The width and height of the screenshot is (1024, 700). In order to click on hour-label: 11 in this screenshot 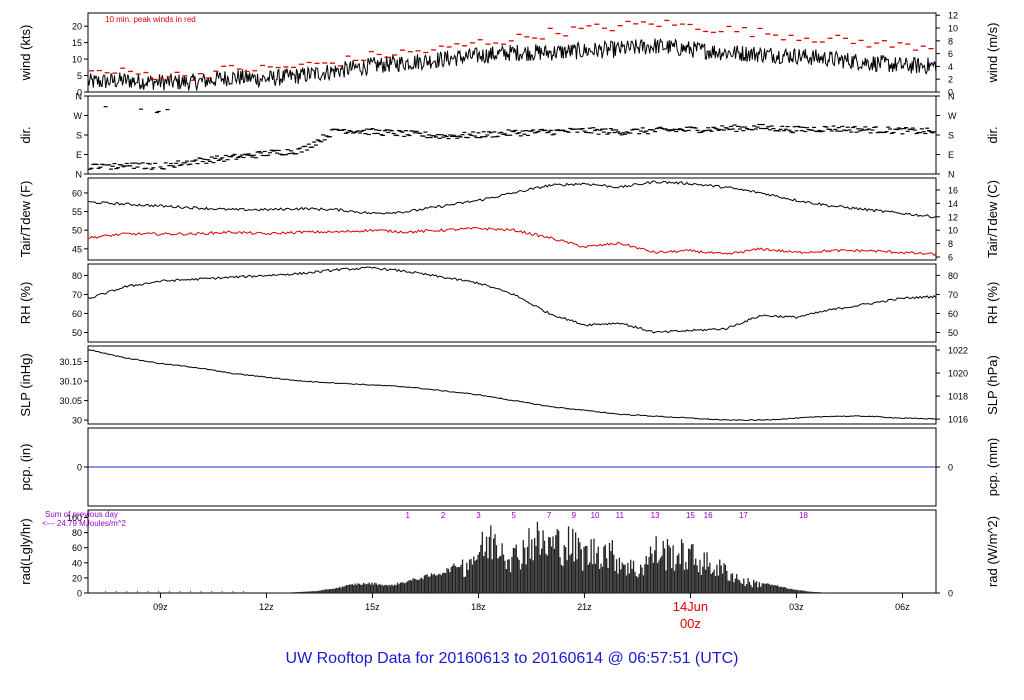, I will do `click(620, 515)`.